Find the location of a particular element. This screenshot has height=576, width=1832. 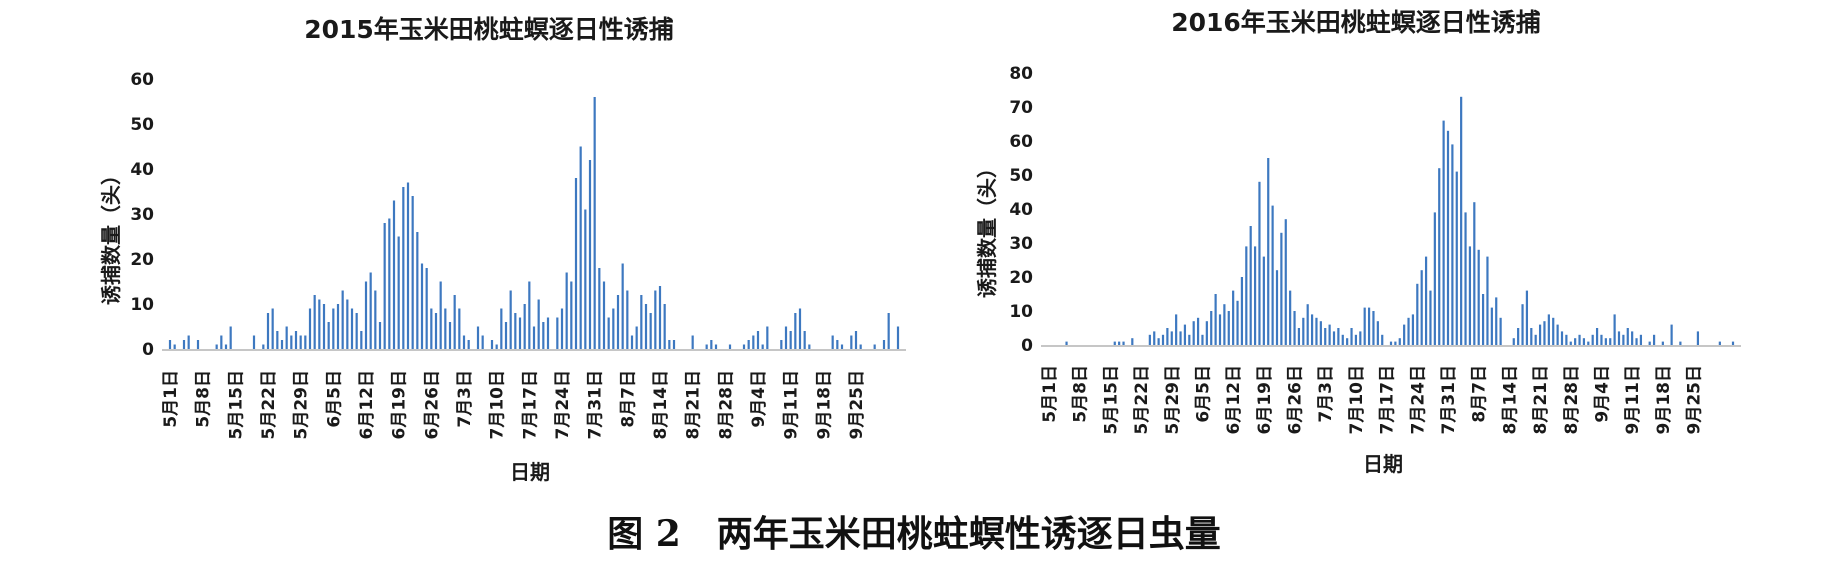

x-tick-label: 5月22日 is located at coordinates (269, 405).